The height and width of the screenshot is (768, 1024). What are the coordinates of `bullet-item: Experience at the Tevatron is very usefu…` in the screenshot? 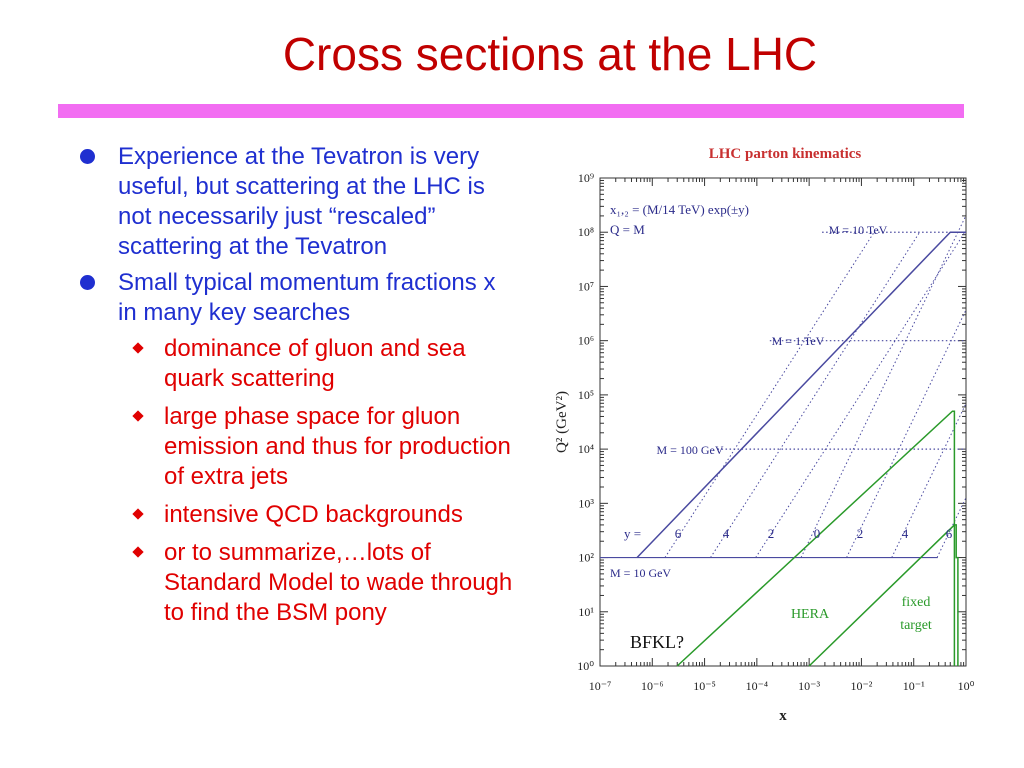 It's located at (296, 202).